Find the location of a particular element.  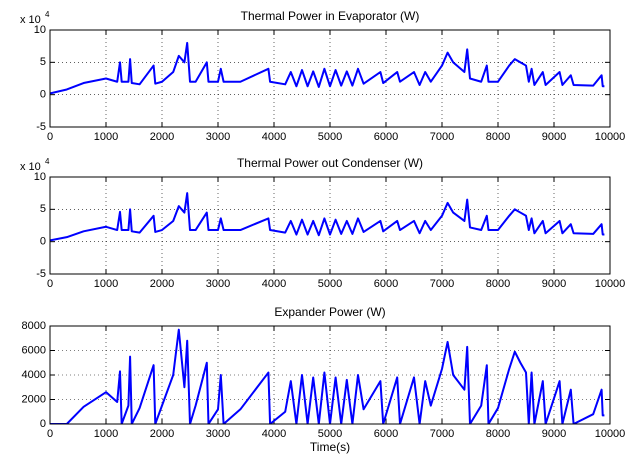

y-tick-label: 8000 is located at coordinates (34, 326).